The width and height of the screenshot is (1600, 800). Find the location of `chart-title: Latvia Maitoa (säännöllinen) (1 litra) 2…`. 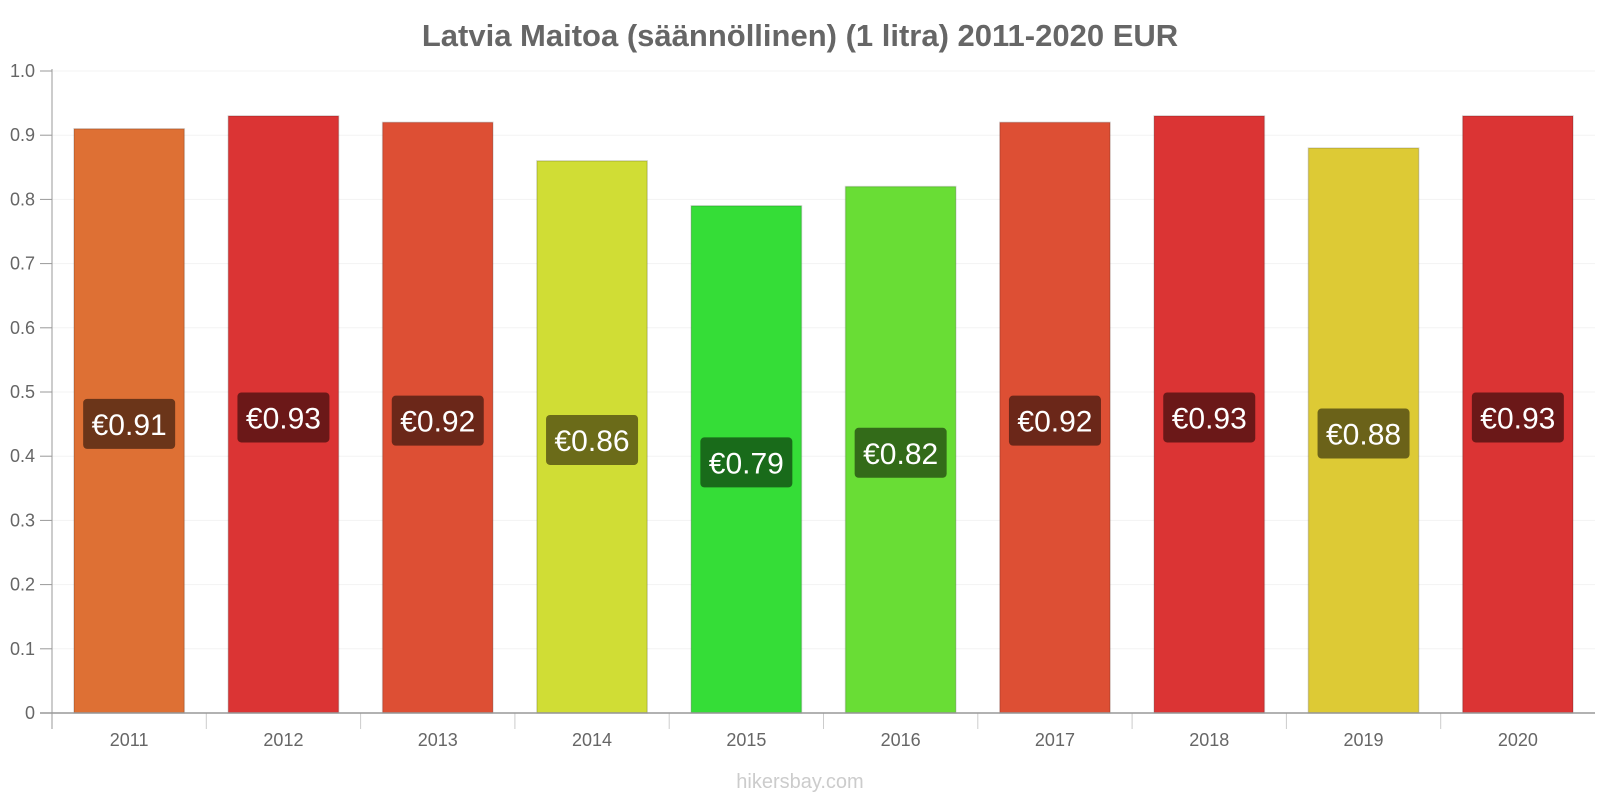

chart-title: Latvia Maitoa (säännöllinen) (1 litra) 2… is located at coordinates (800, 35).